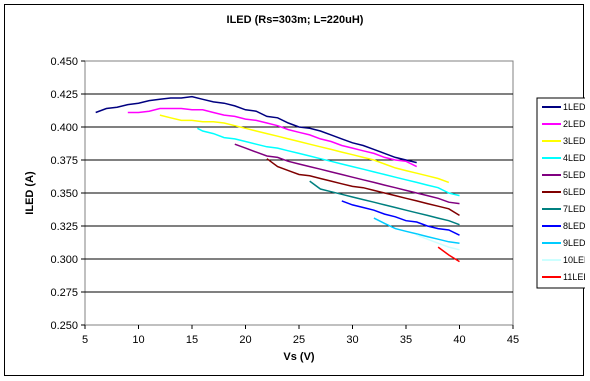 This screenshot has height=381, width=590. What do you see at coordinates (459, 340) in the screenshot?
I see `x-tick-label: 40` at bounding box center [459, 340].